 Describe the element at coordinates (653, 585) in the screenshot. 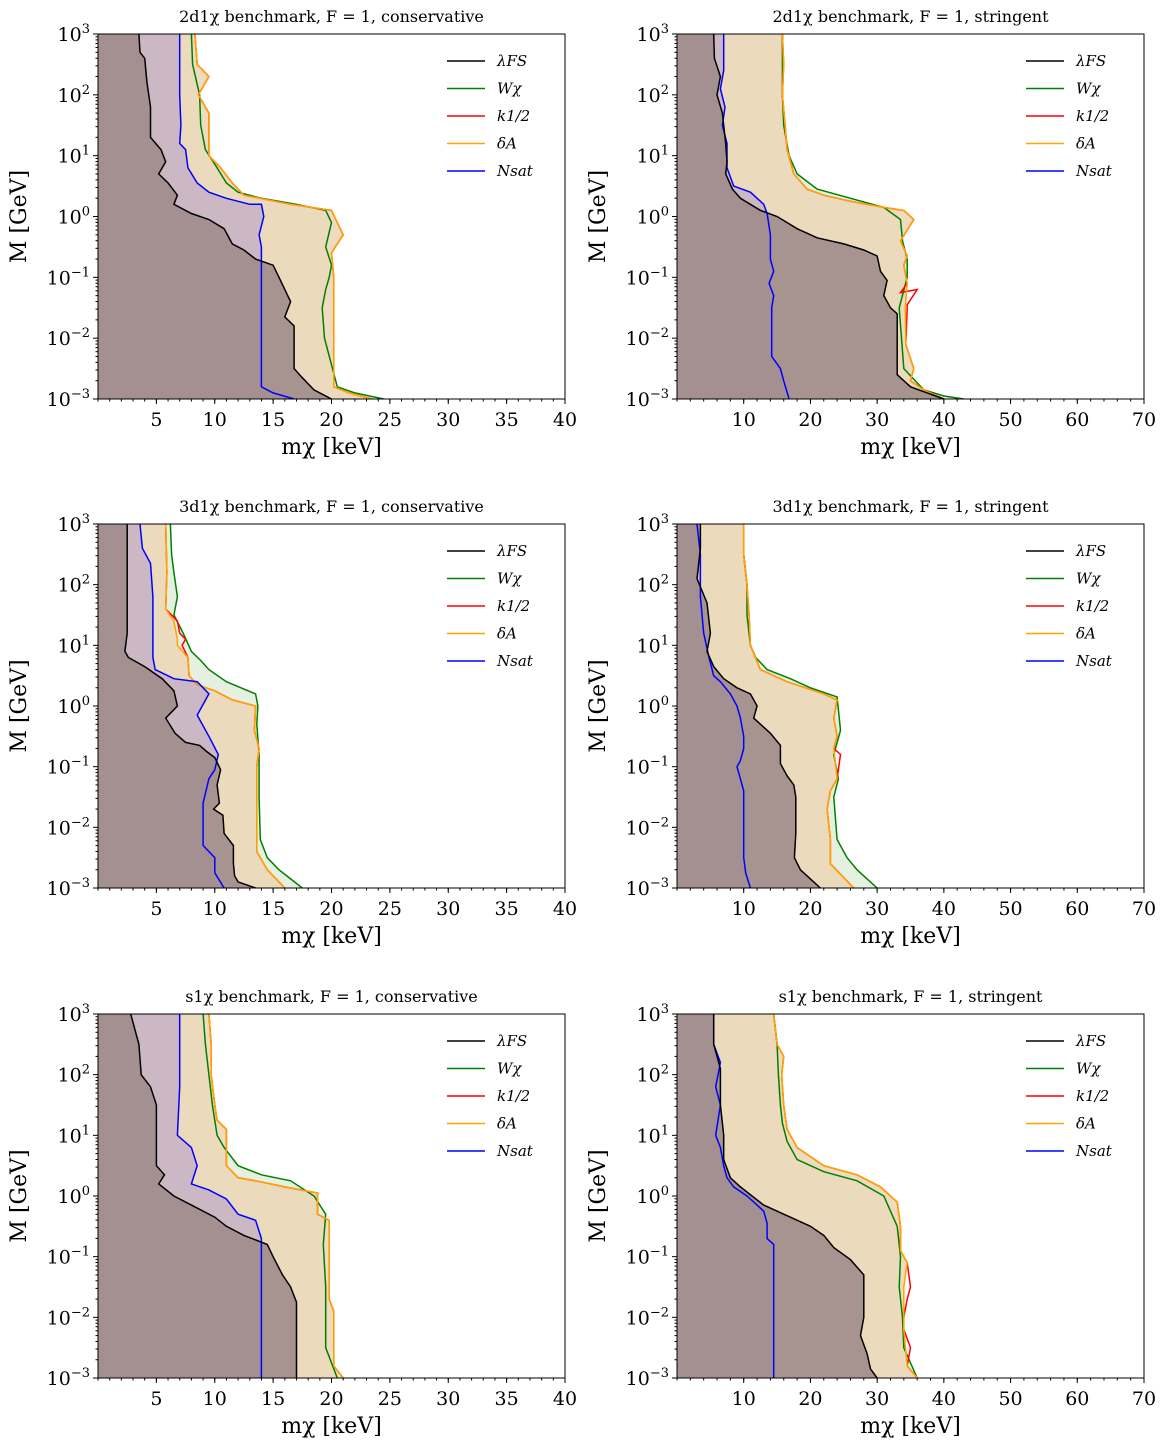

I see `y-tick-label: 10²` at that location.